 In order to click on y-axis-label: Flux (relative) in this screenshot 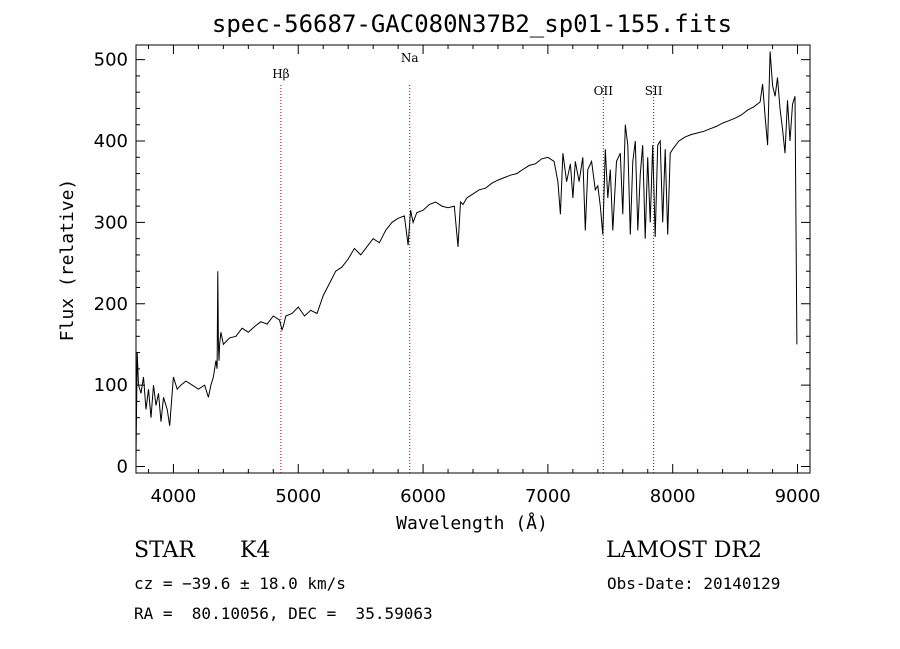, I will do `click(67, 260)`.